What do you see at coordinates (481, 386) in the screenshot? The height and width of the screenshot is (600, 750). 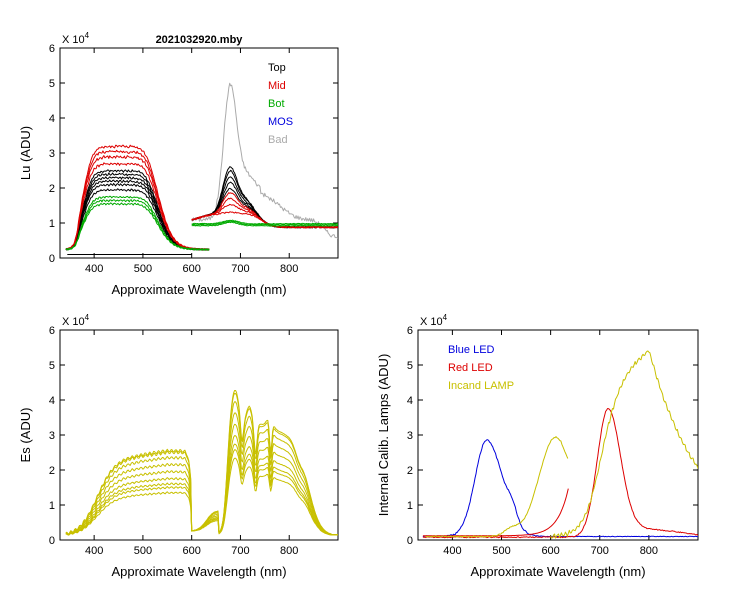 I see `legend-entry: Incand LAMP` at bounding box center [481, 386].